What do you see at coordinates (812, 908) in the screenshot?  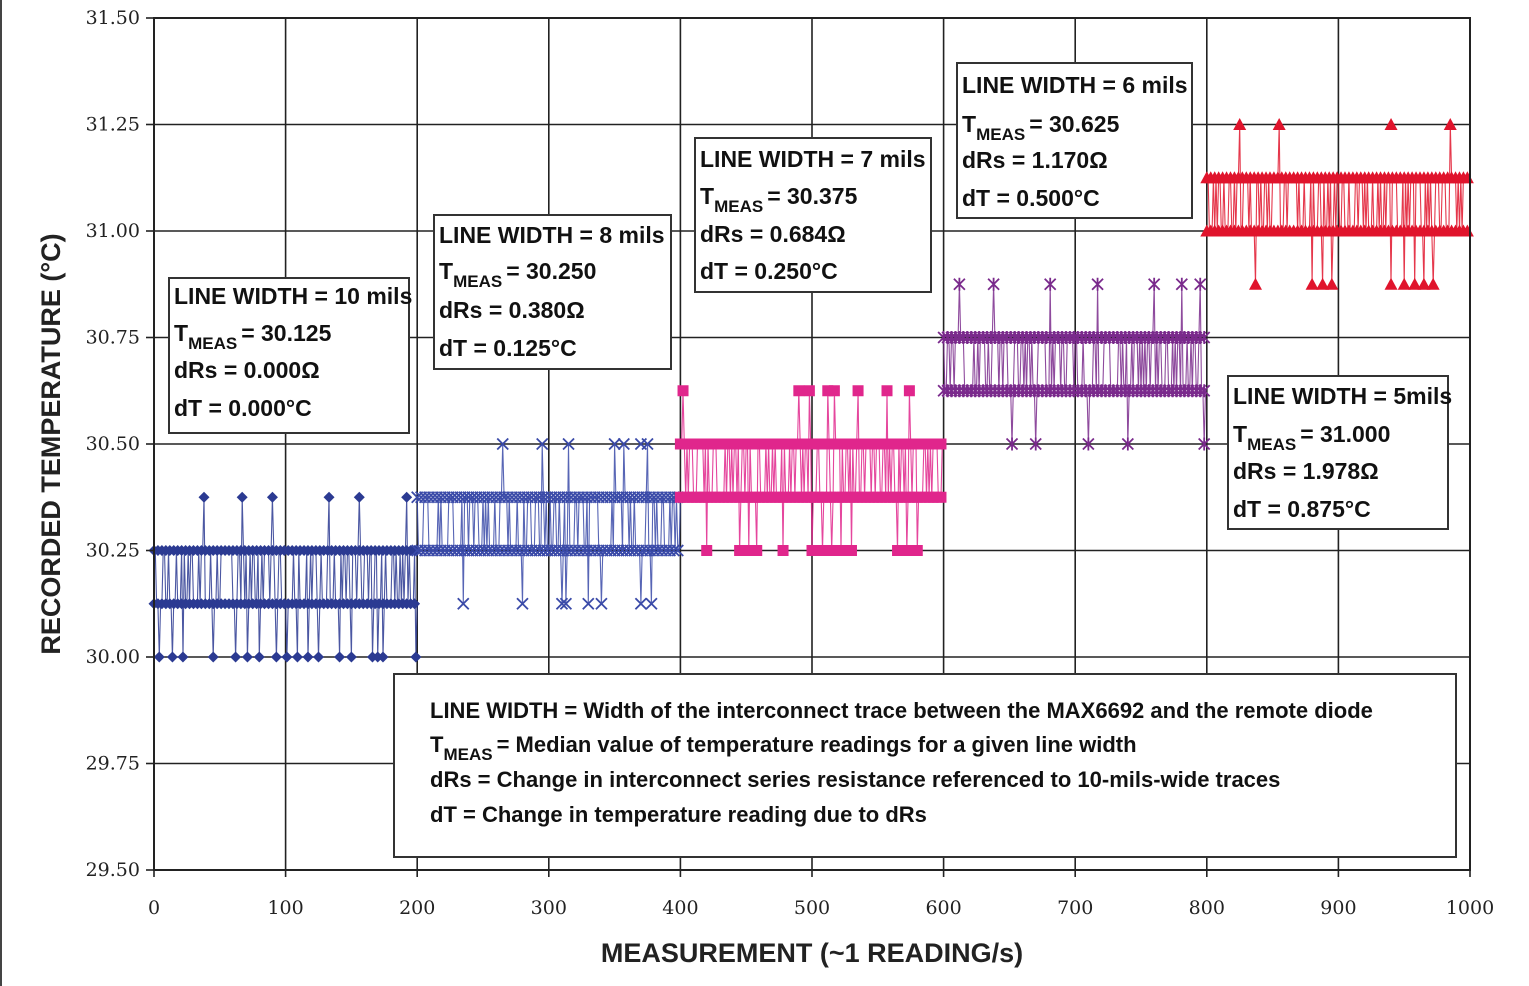 I see `x-tick-label: 500` at bounding box center [812, 908].